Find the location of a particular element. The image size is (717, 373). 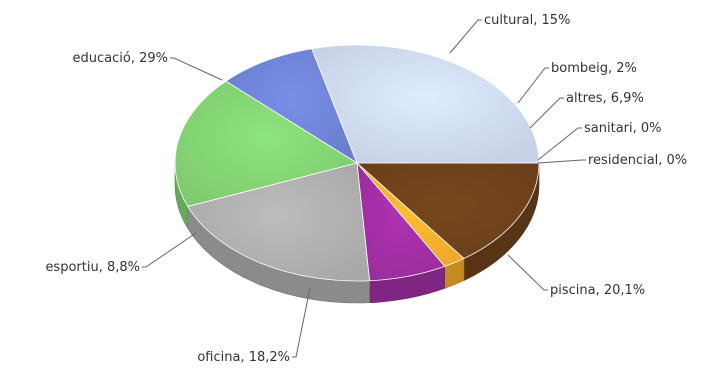

leader-line-residencial is located at coordinates (561, 161).